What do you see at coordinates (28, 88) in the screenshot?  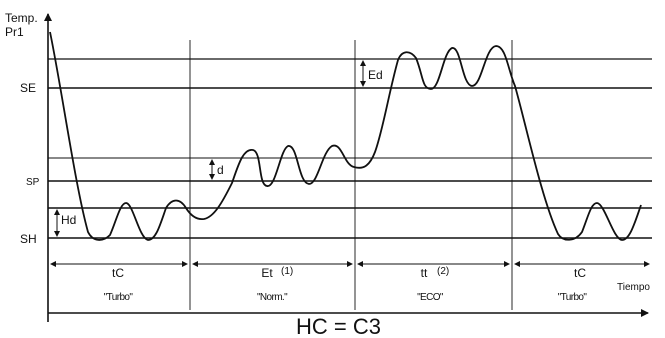 I see `level-label-se: SE` at bounding box center [28, 88].